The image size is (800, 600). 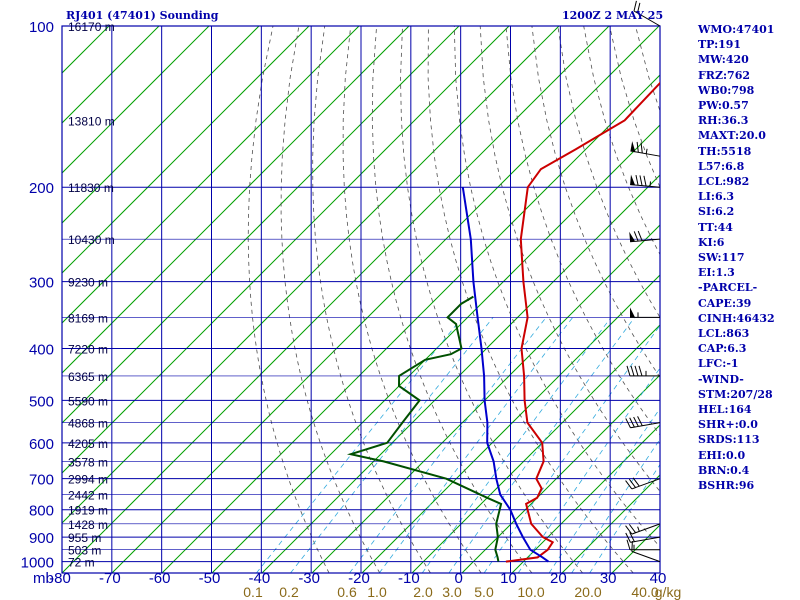 I want to click on index-row: LCL:863, so click(x=724, y=334).